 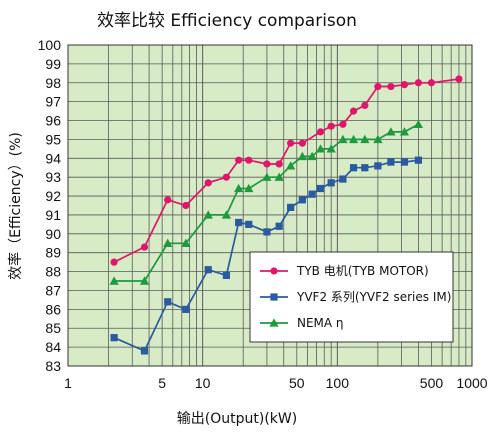 What do you see at coordinates (276, 383) in the screenshot?
I see `x-axis-ticks: 1 5 10 50 100 500 1000` at bounding box center [276, 383].